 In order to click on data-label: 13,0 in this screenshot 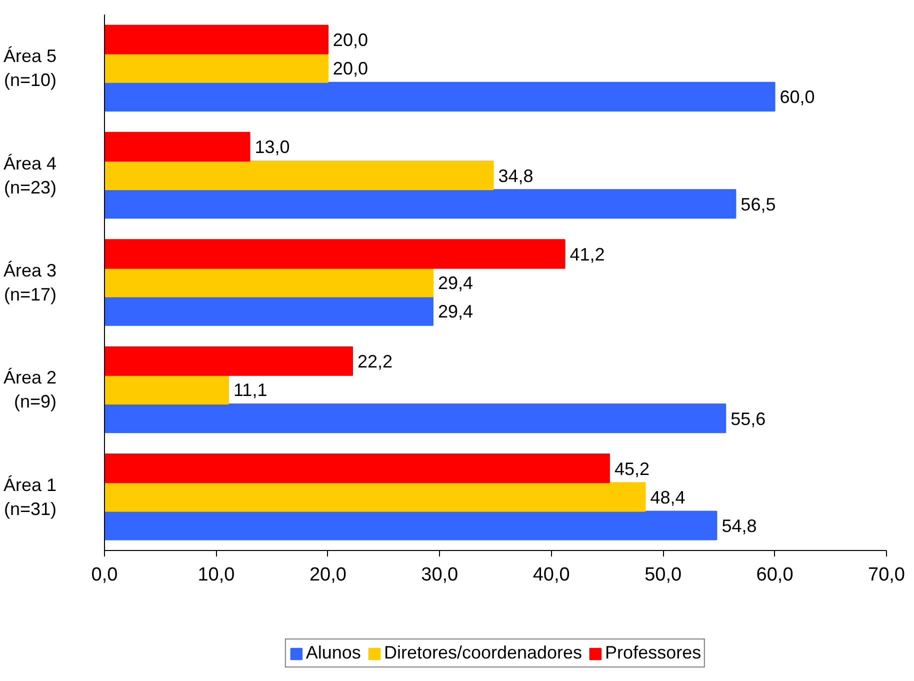, I will do `click(272, 147)`.